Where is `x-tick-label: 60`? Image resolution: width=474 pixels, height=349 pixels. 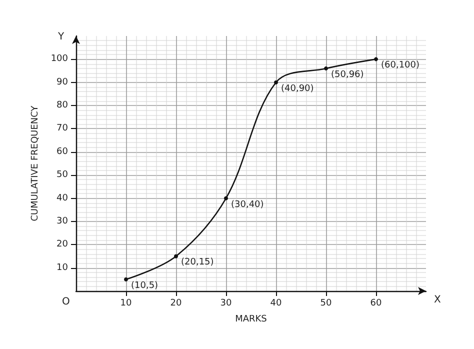 x-tick-label: 60 is located at coordinates (376, 303).